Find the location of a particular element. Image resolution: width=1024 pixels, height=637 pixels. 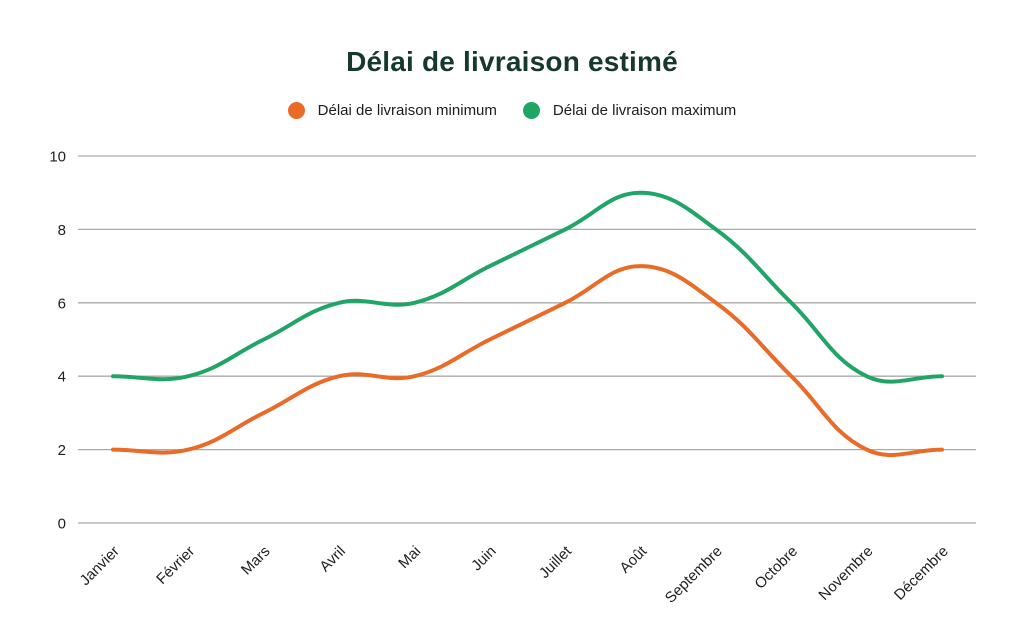

legend-item-maximum: Délai de livraison maximum is located at coordinates (629, 110).